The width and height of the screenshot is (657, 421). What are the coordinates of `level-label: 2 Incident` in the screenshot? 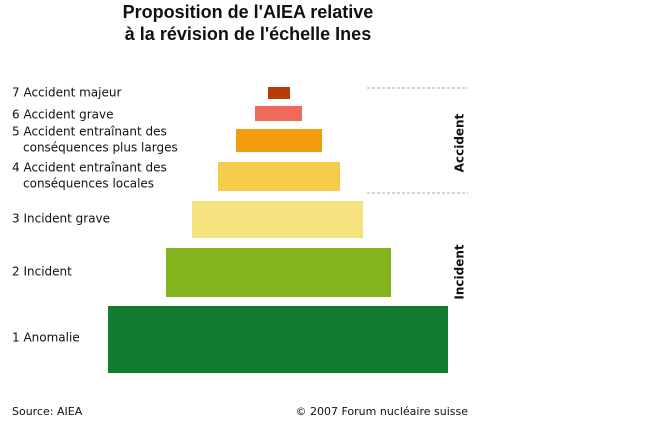 It's located at (42, 272).